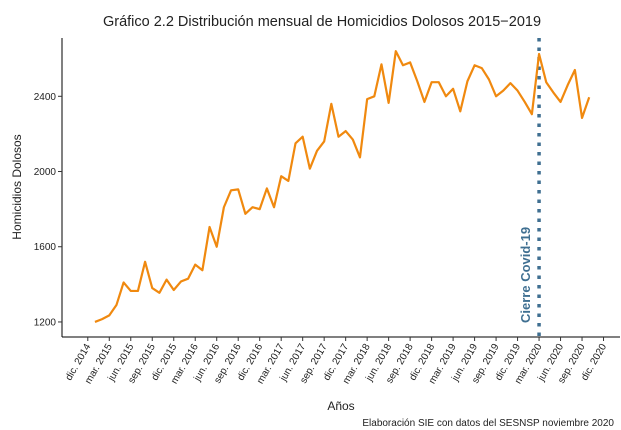 The image size is (621, 430). What do you see at coordinates (45, 172) in the screenshot?
I see `y-tick-label: 2000` at bounding box center [45, 172].